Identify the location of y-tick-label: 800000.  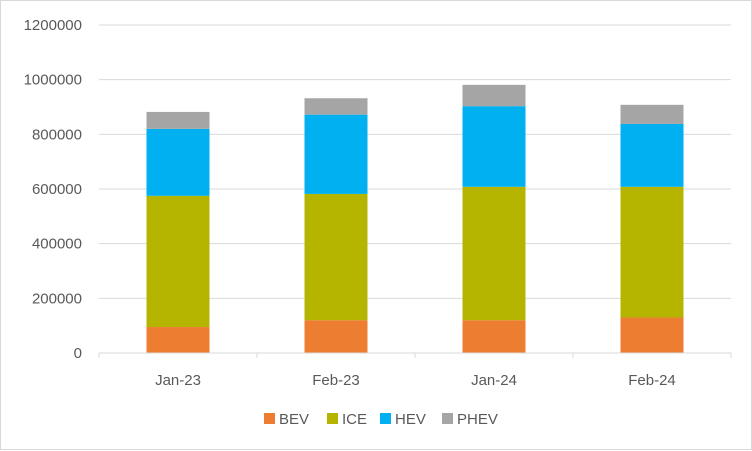
(57, 134).